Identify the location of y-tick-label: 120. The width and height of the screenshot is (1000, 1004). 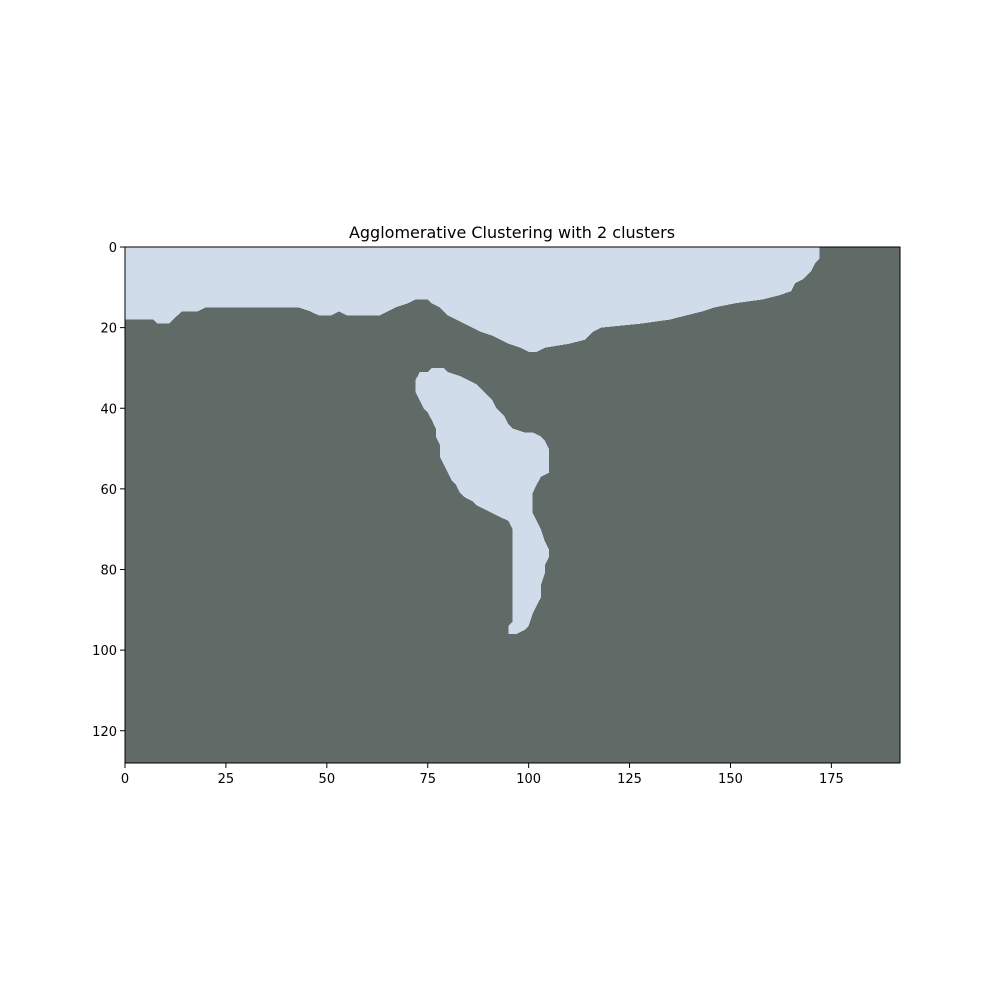
(104, 732).